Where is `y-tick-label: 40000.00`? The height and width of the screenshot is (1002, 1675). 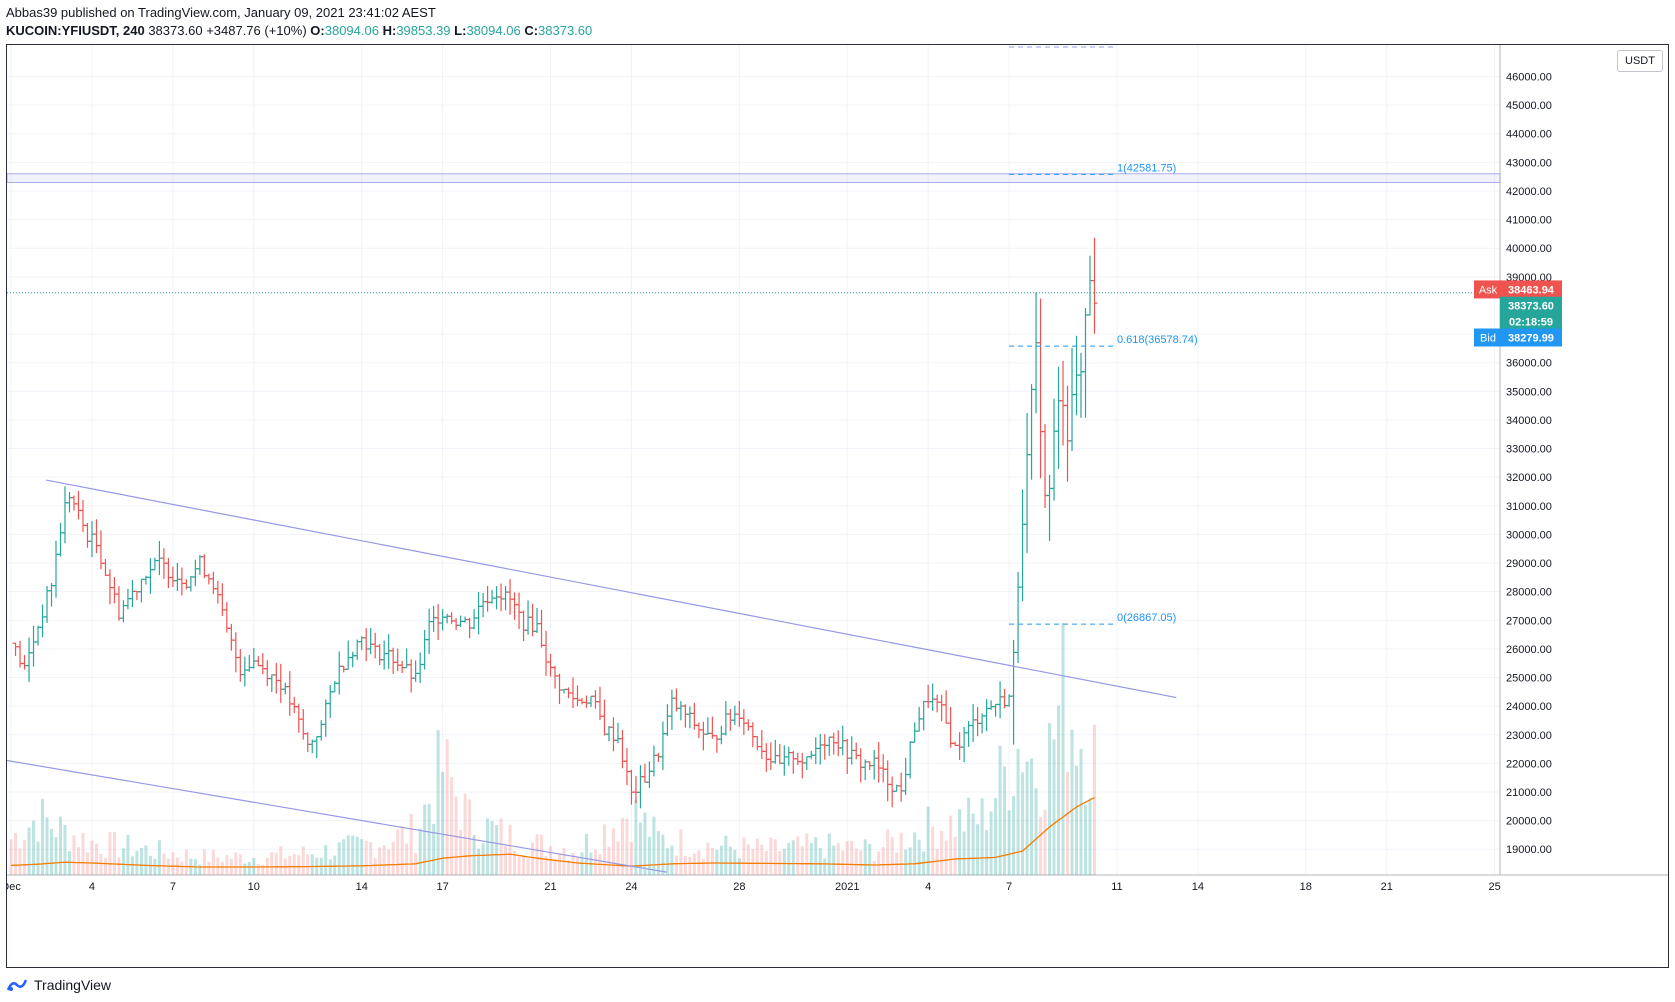 y-tick-label: 40000.00 is located at coordinates (1529, 249).